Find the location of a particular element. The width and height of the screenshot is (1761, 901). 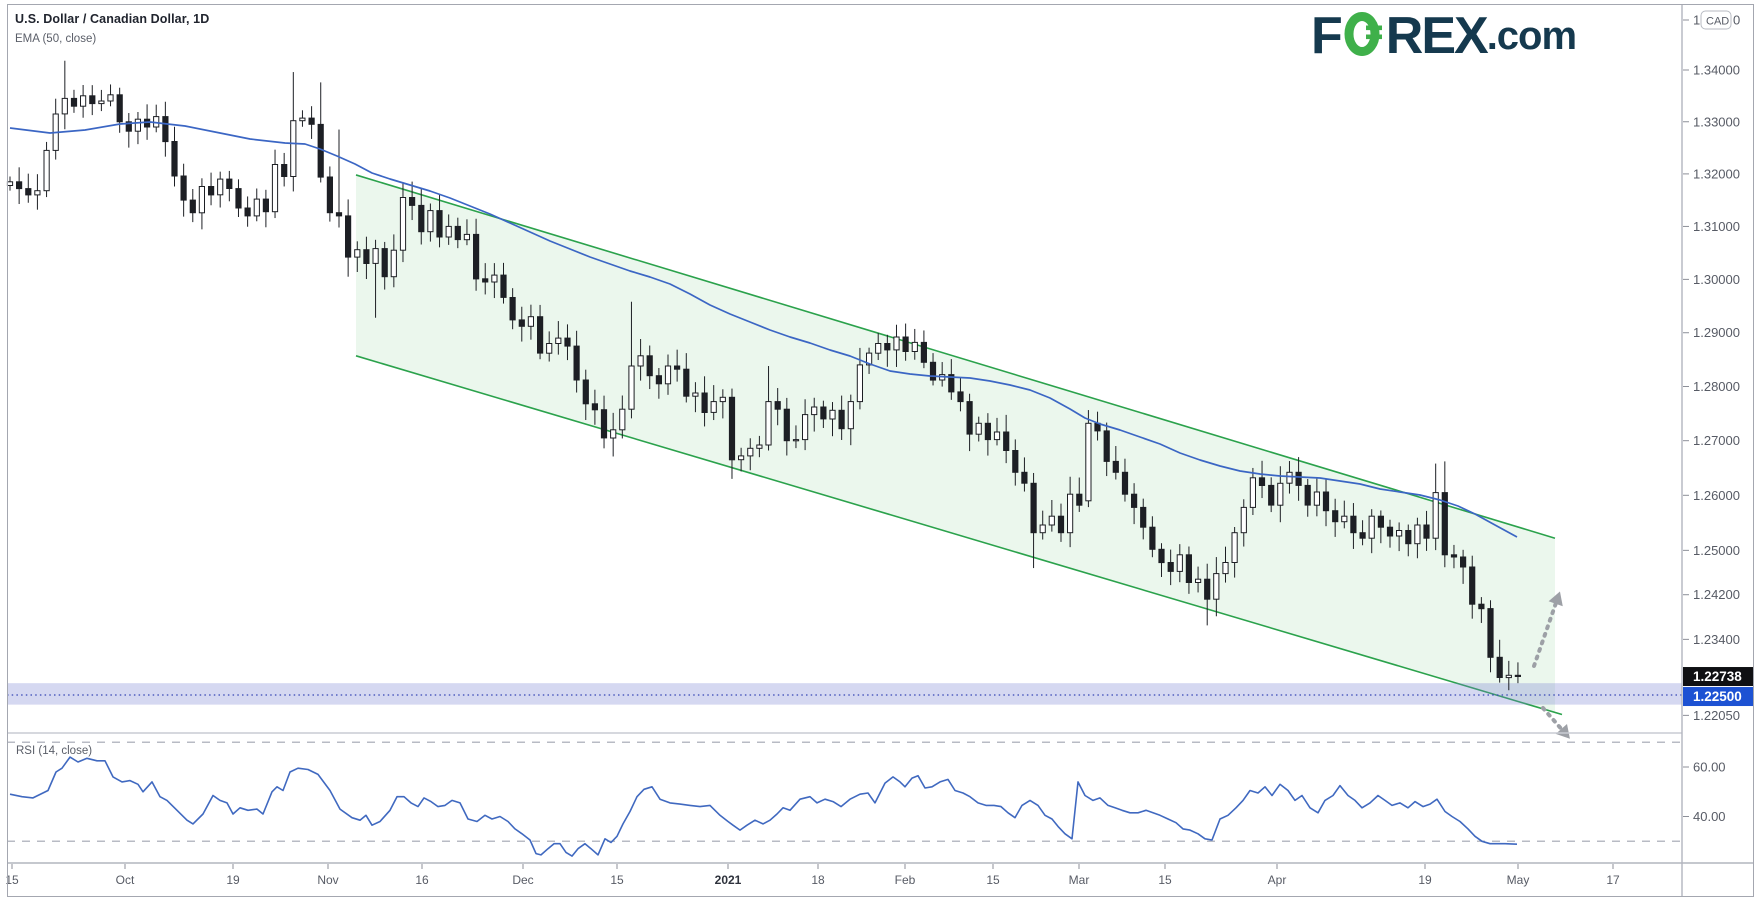

last-price-badge: 1.22738 is located at coordinates (1718, 677).